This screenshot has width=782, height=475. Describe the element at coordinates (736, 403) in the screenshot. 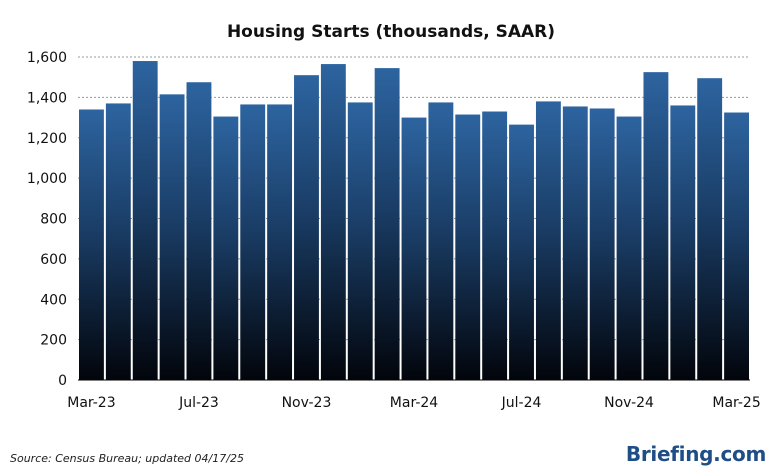

I see `x-tick-label: Mar-25` at that location.